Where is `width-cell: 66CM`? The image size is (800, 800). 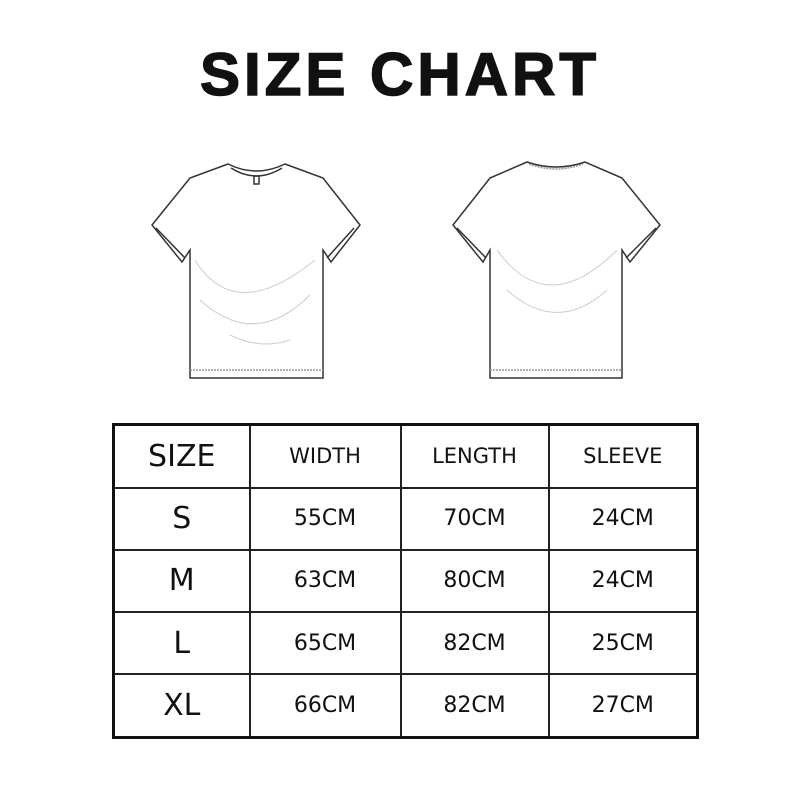
width-cell: 66CM is located at coordinates (325, 706).